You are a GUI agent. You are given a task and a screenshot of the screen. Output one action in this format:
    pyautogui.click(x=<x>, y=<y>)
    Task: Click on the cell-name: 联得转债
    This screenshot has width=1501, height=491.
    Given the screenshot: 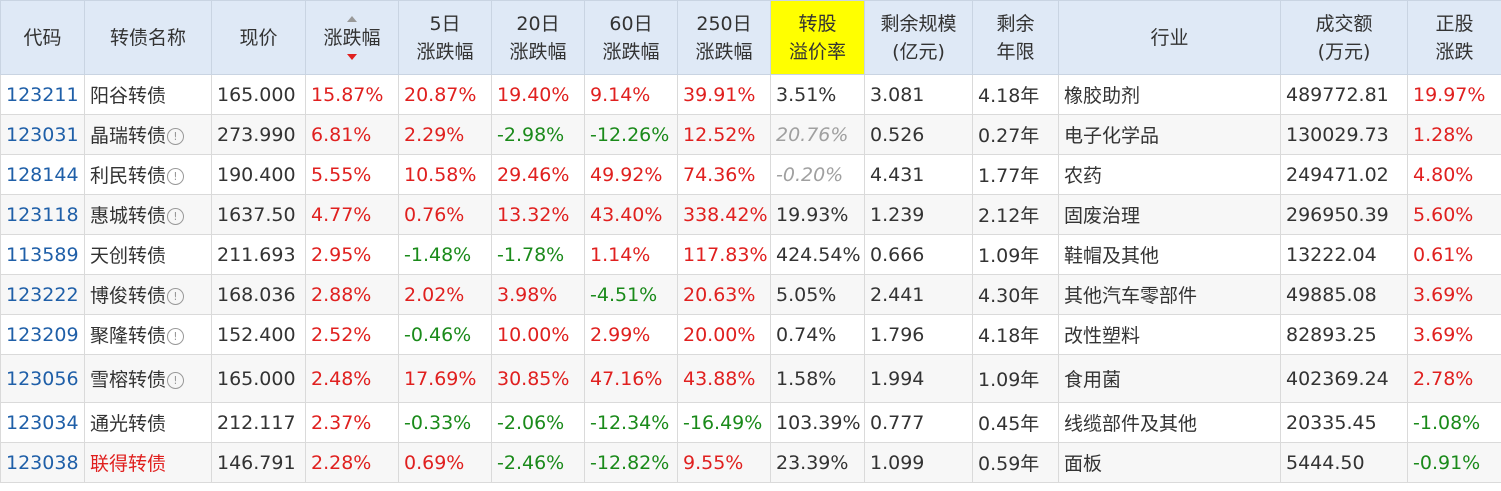 What is the action you would take?
    pyautogui.click(x=148, y=462)
    